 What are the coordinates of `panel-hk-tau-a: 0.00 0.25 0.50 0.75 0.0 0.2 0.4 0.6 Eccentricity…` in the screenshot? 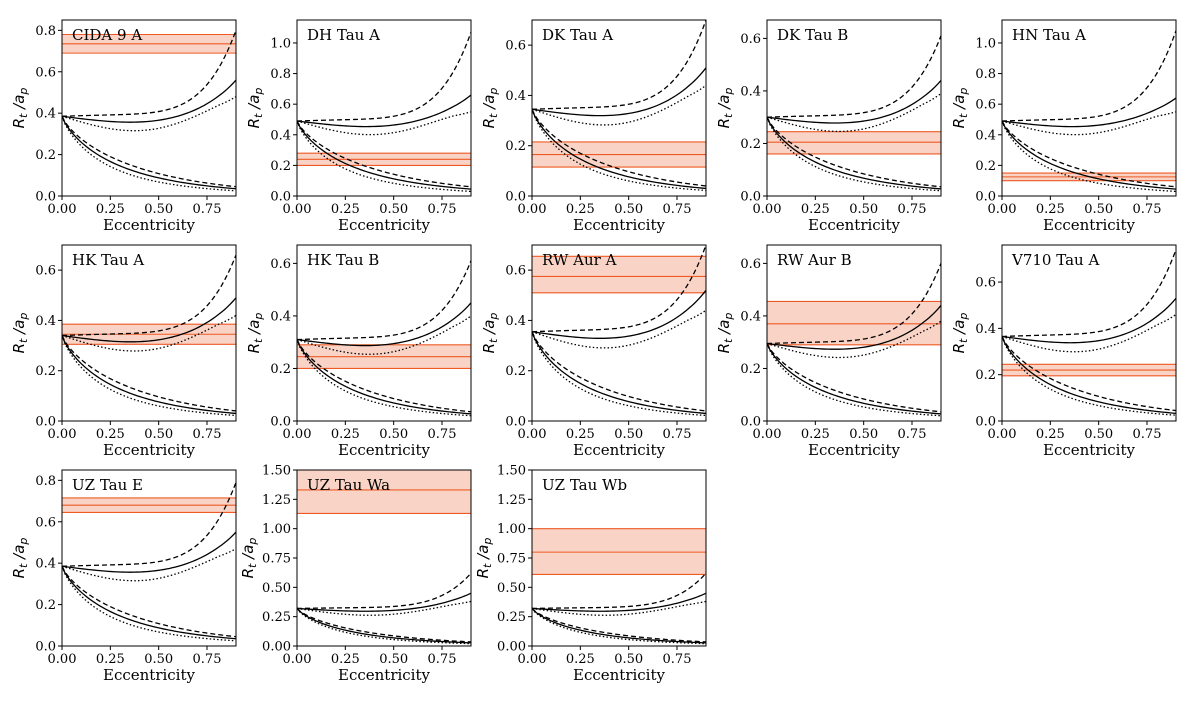 It's located at (123, 351).